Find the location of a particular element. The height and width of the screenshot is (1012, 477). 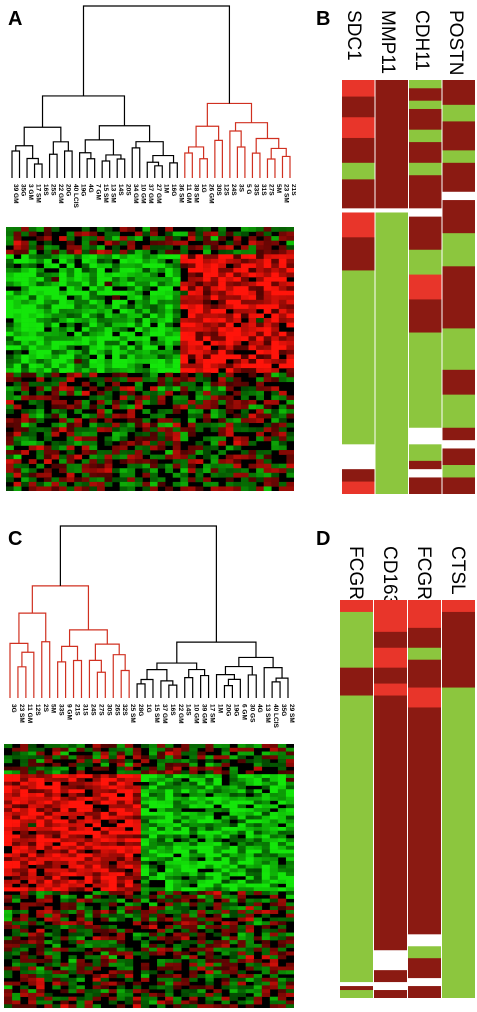

dendrogram-root is located at coordinates (156, 54).